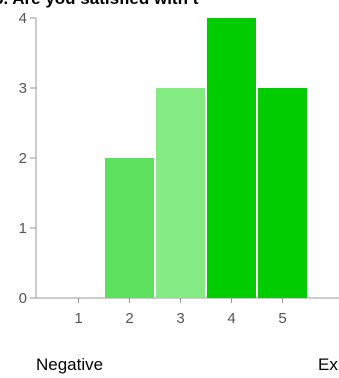  I want to click on x-tick-label: 2, so click(129, 318).